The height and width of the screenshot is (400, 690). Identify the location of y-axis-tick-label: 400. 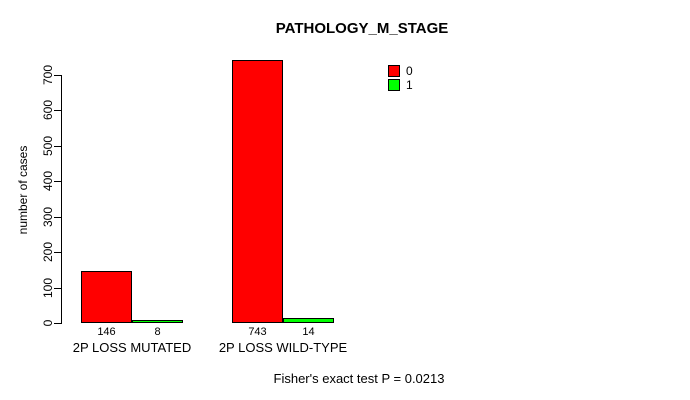
(48, 181).